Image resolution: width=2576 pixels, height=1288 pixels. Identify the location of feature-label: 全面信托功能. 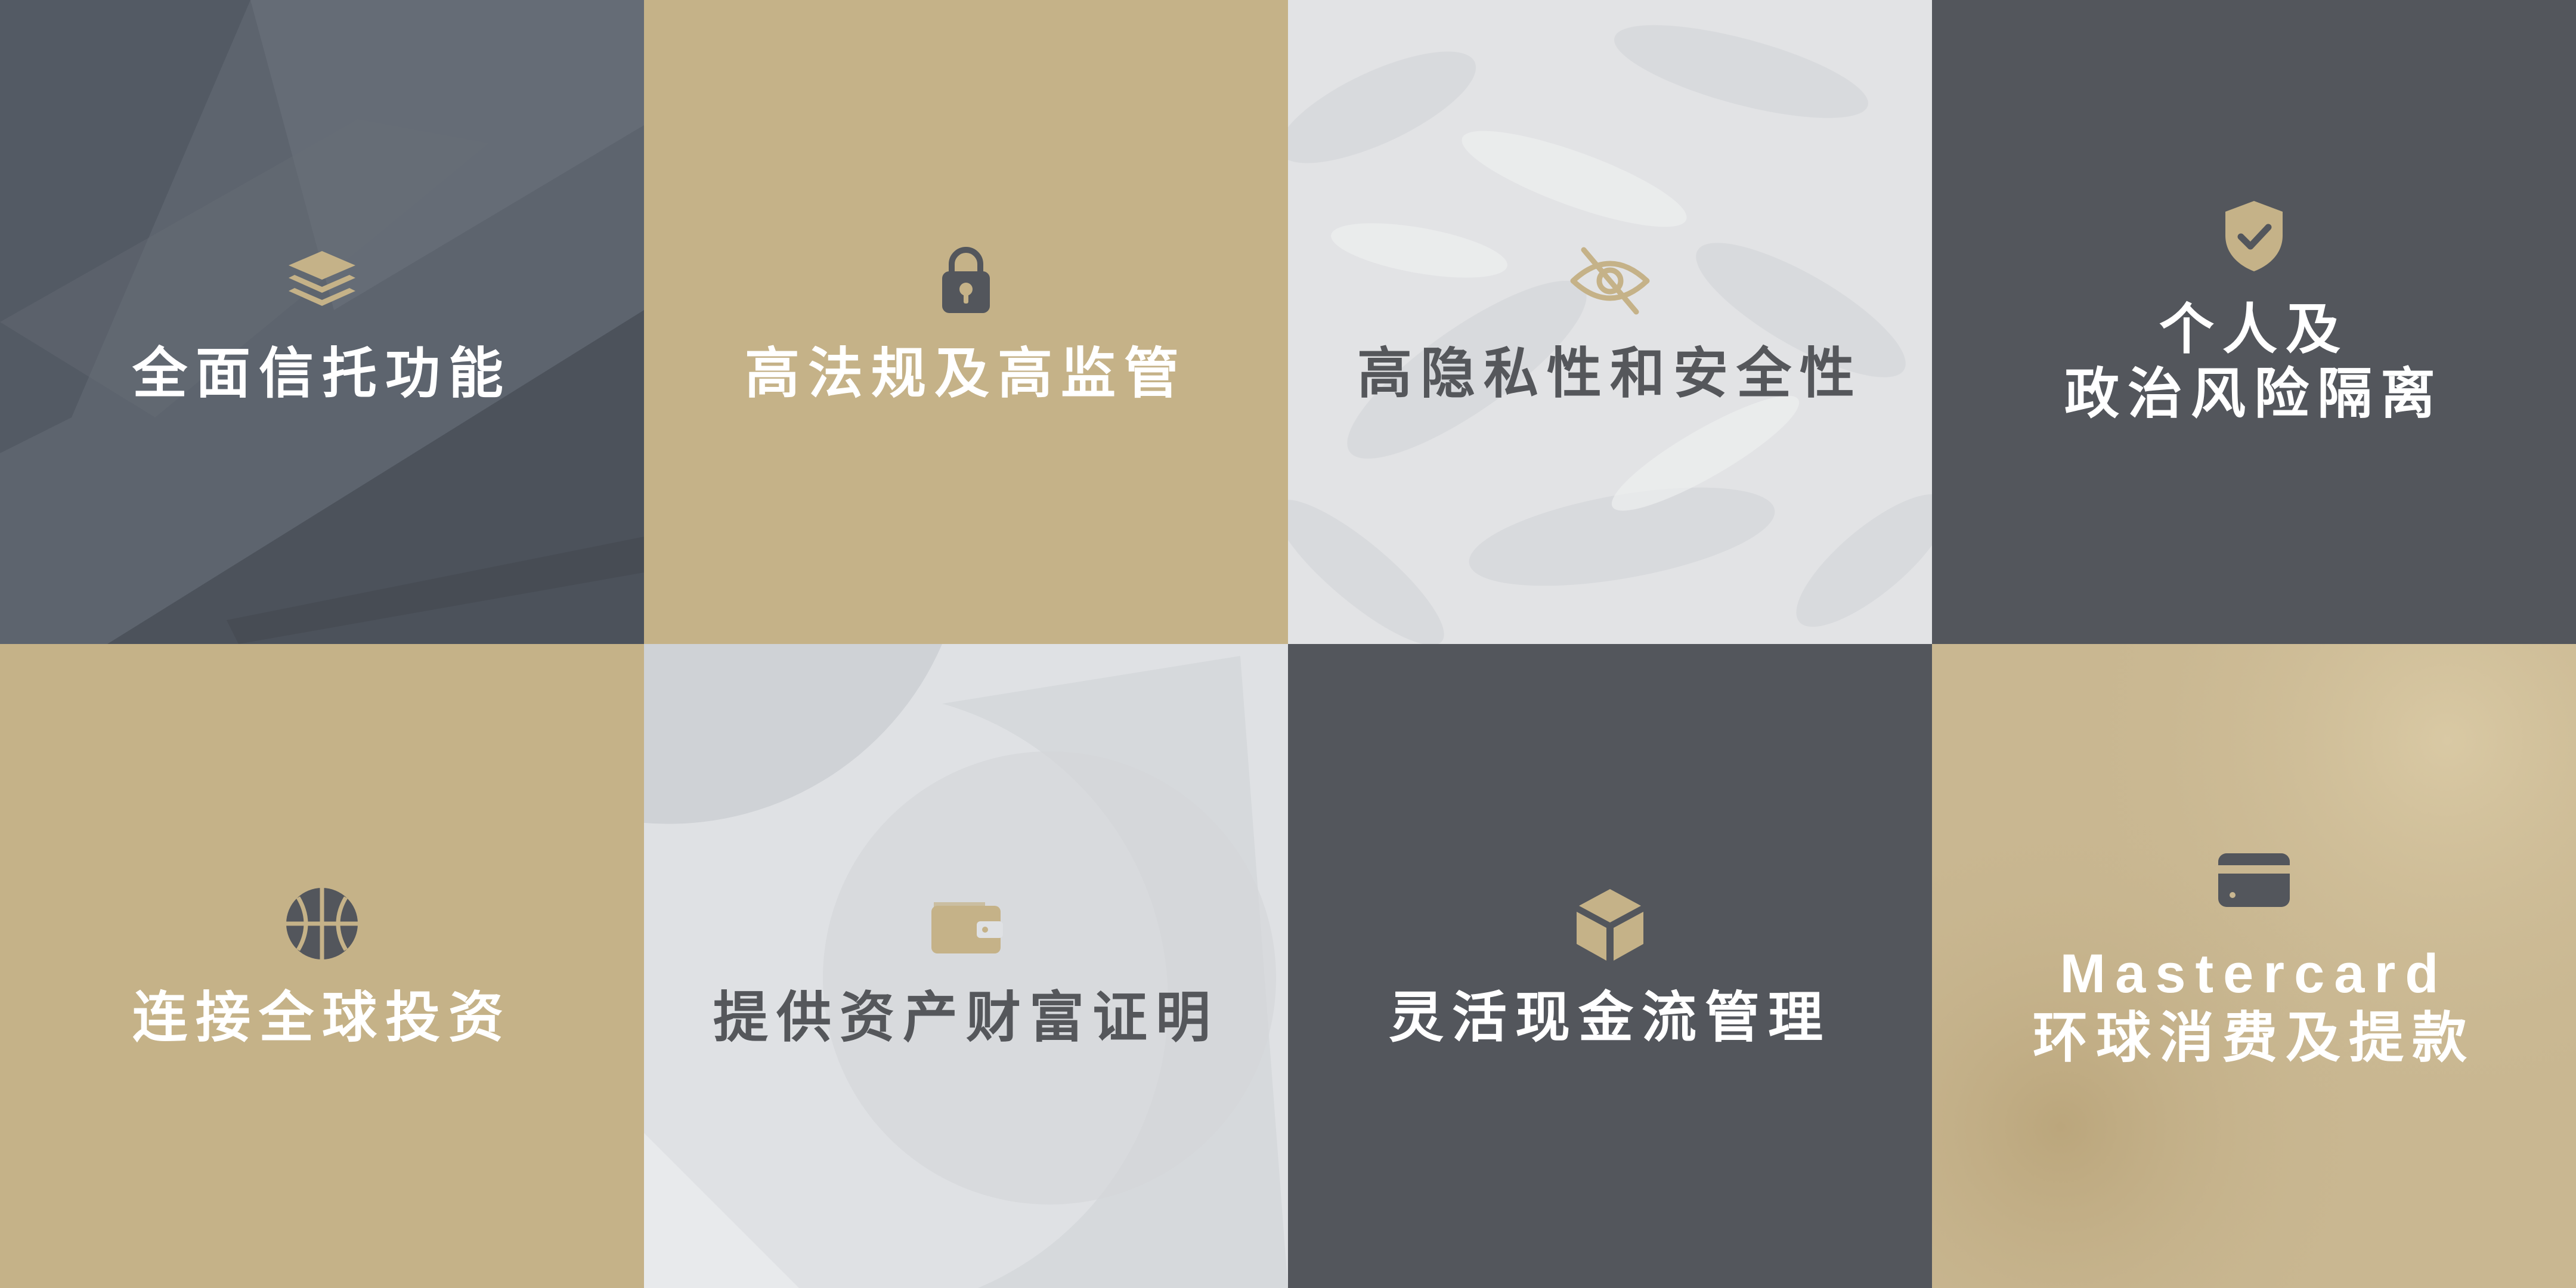
(322, 374).